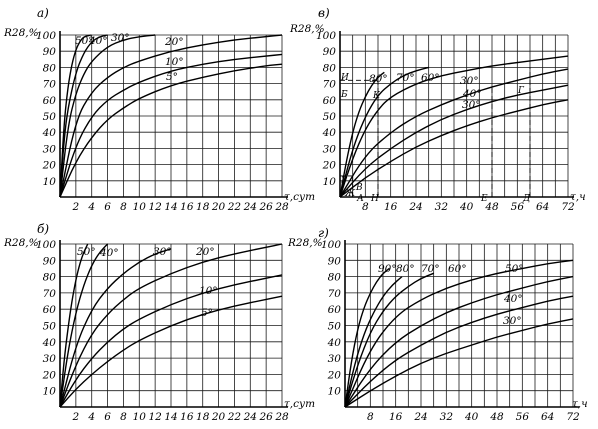  What do you see at coordinates (359, 188) in the screenshot?
I see `point-label: В` at bounding box center [359, 188].